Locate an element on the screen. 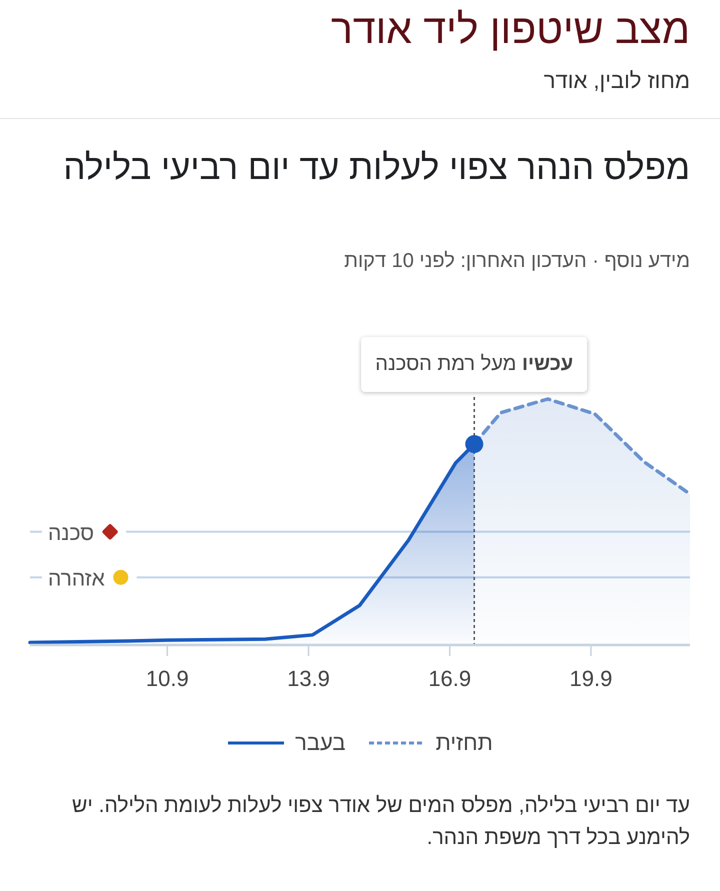 This screenshot has width=720, height=891. x-tick-label: 19.9 is located at coordinates (591, 678).